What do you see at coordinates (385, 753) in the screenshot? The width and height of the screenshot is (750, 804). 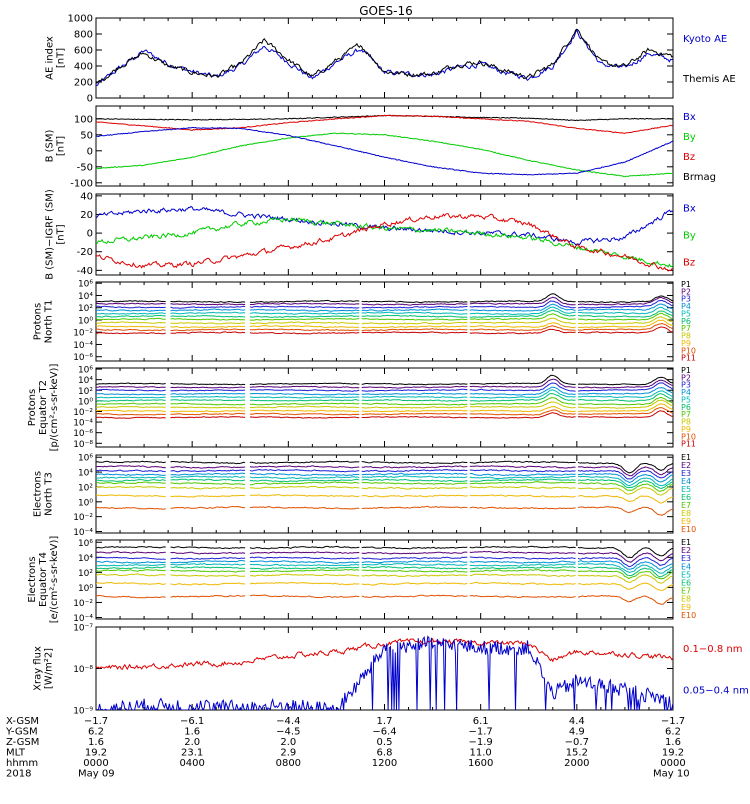 I see `ephemeris-value: 6.8` at bounding box center [385, 753].